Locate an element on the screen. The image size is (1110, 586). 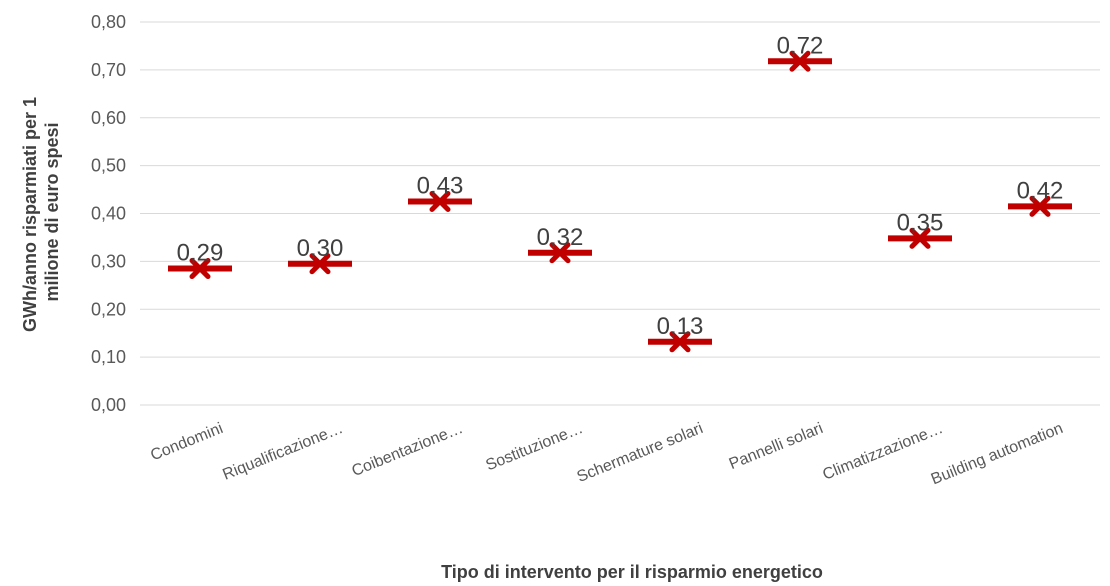
data-label: 0,72 is located at coordinates (800, 45).